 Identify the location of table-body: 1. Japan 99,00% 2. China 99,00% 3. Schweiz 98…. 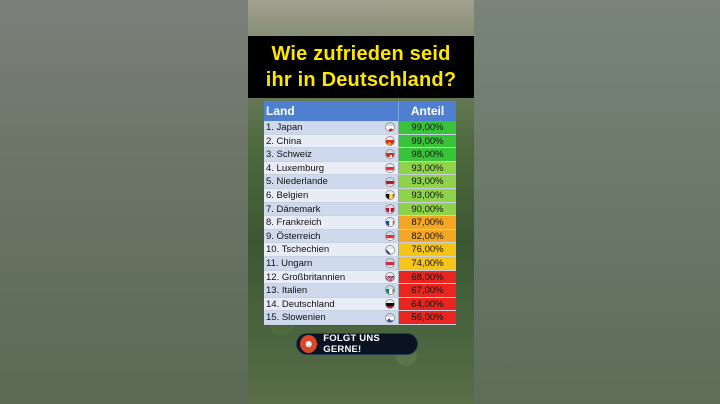
(360, 223).